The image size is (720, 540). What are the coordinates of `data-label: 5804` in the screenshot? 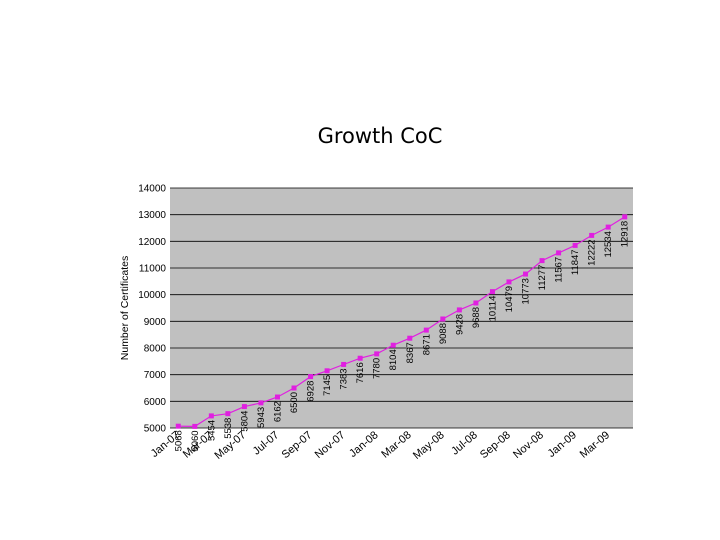 It's located at (244, 421).